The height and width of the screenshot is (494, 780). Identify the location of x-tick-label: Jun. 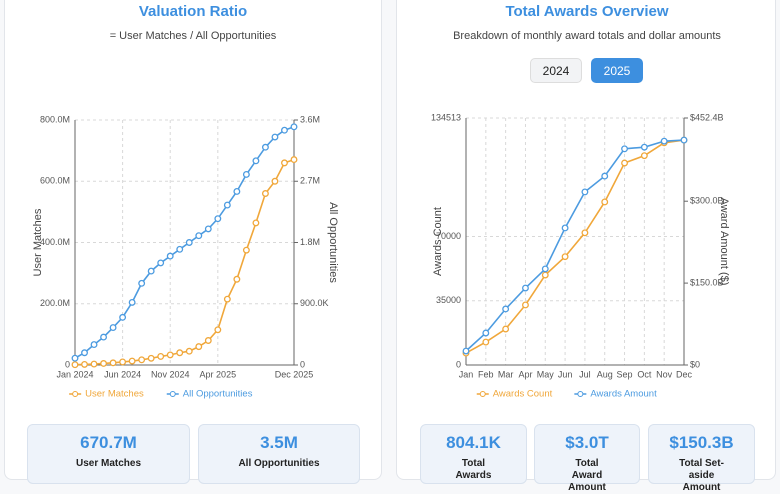
(565, 374).